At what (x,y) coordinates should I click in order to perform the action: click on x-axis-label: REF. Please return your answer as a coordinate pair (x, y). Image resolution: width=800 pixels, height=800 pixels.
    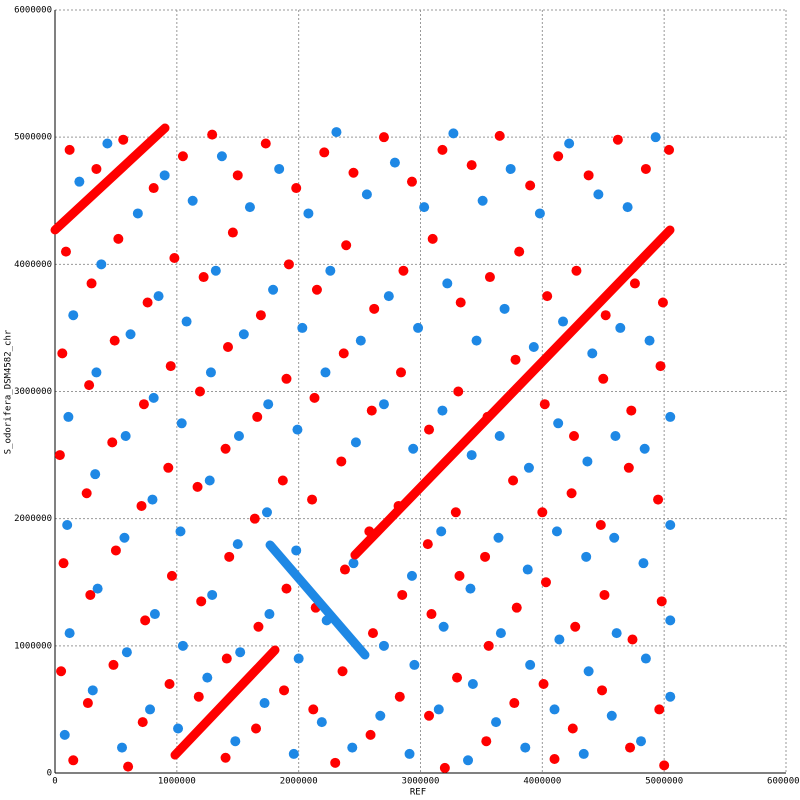
    Looking at the image, I should click on (418, 793).